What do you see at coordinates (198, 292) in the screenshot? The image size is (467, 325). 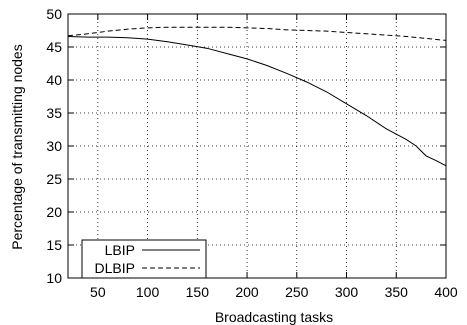 I see `x-tick-label: 150` at bounding box center [198, 292].